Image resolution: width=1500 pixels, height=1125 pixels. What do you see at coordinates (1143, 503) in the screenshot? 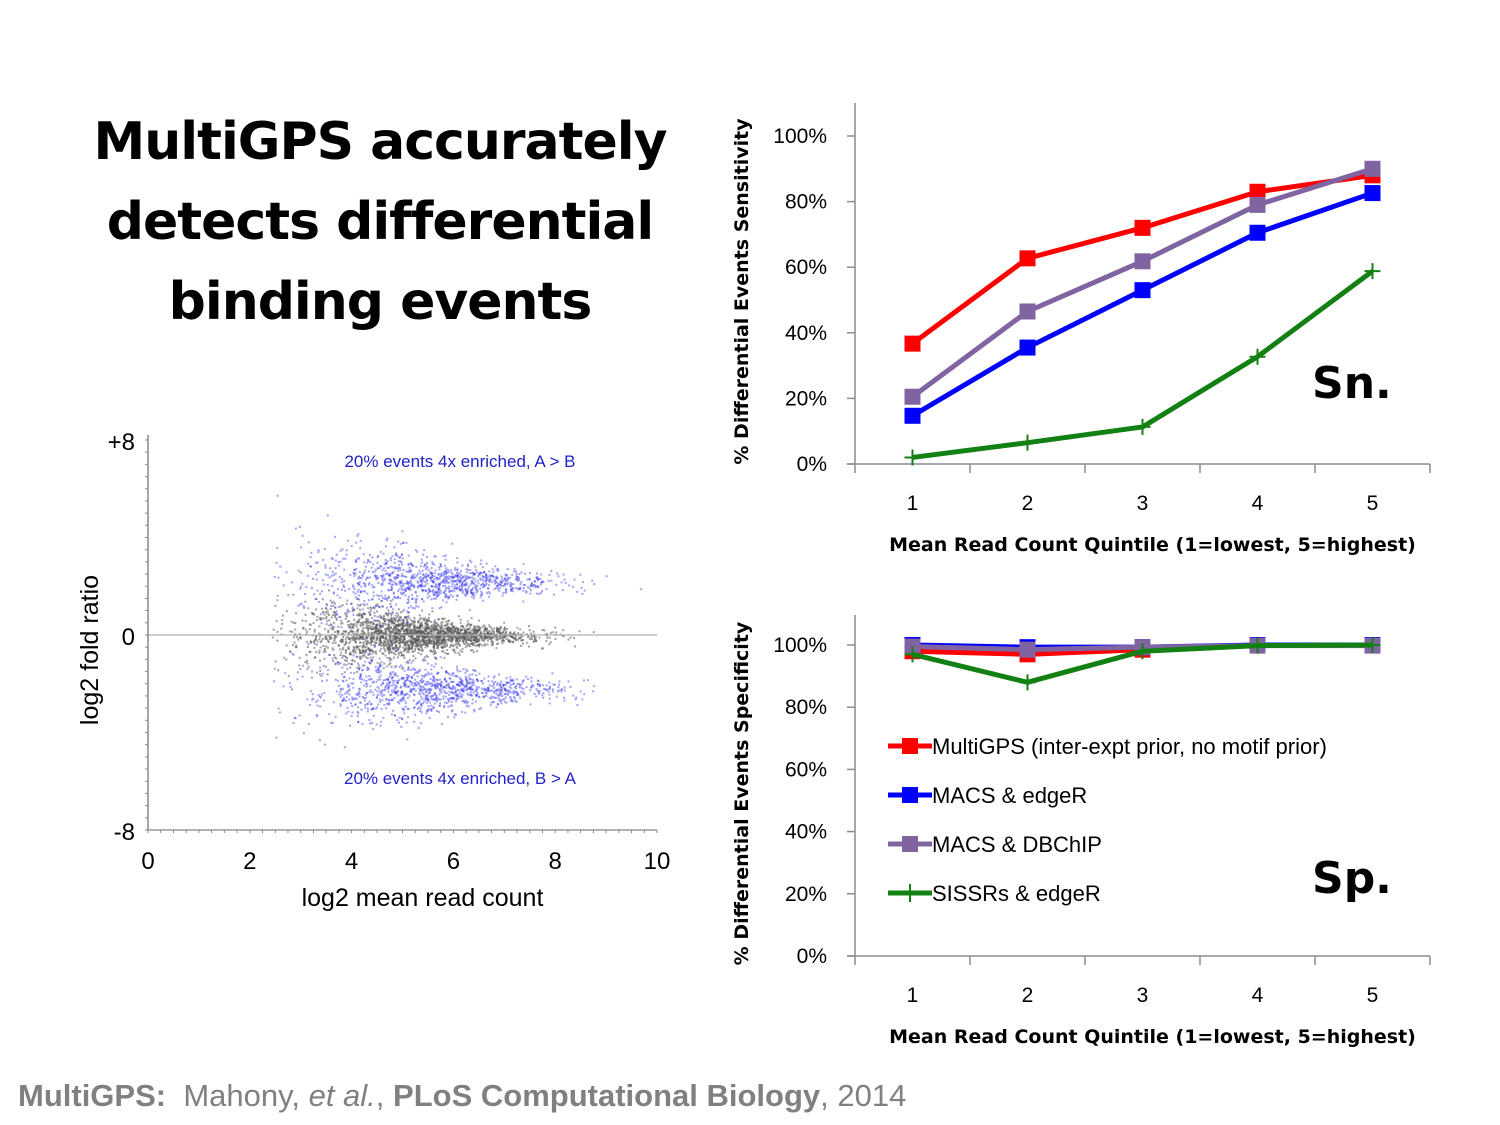
I see `x-tick-label: 3` at bounding box center [1143, 503].